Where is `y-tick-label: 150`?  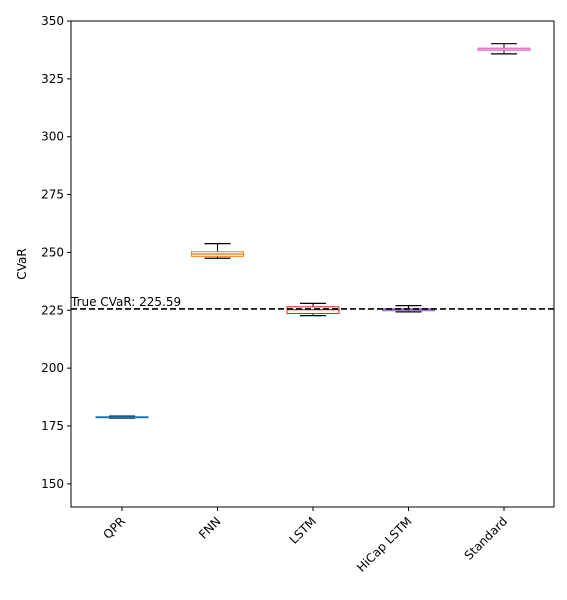
y-tick-label: 150 is located at coordinates (52, 484).